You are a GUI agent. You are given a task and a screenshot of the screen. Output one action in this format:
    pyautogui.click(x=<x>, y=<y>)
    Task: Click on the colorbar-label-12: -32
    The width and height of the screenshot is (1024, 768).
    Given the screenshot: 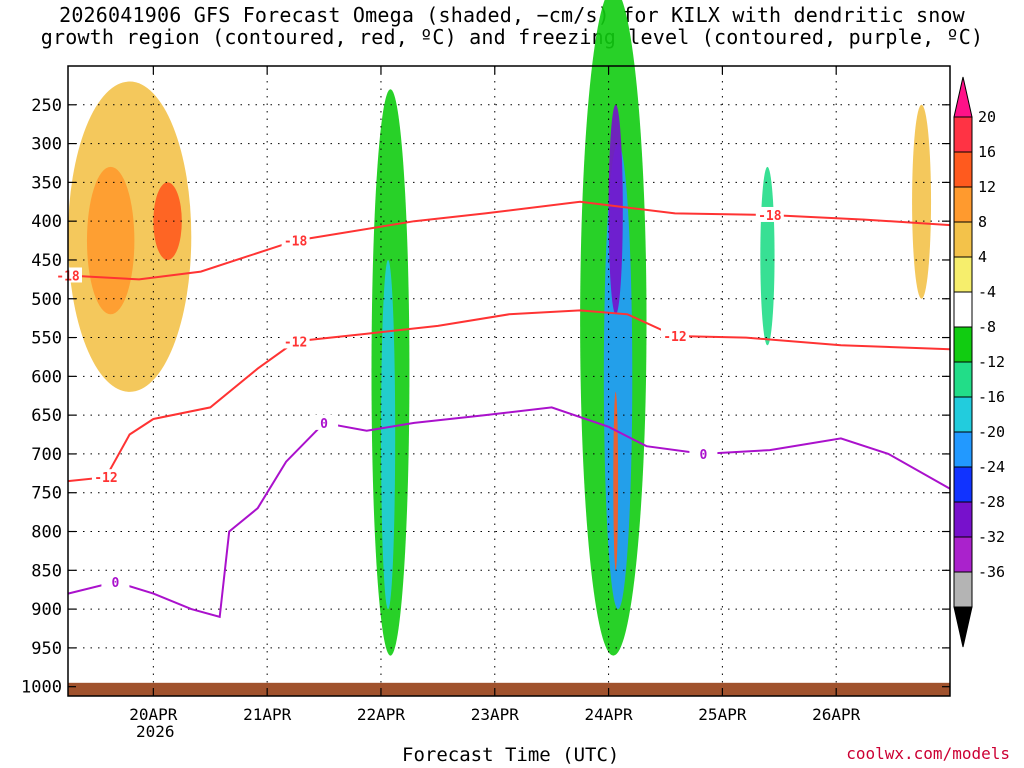 What is the action you would take?
    pyautogui.click(x=991, y=537)
    